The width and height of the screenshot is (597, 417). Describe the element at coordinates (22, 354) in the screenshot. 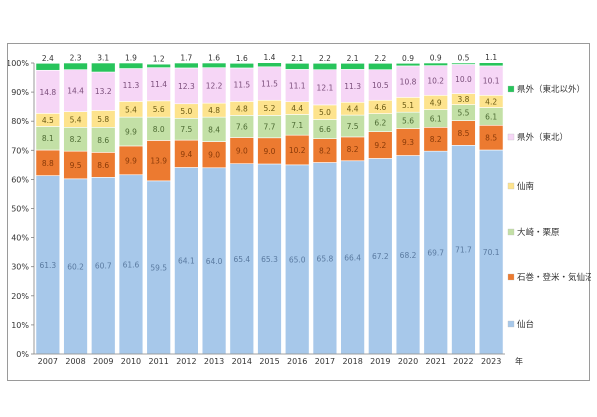

I see `y-tick-label: 0%` at that location.